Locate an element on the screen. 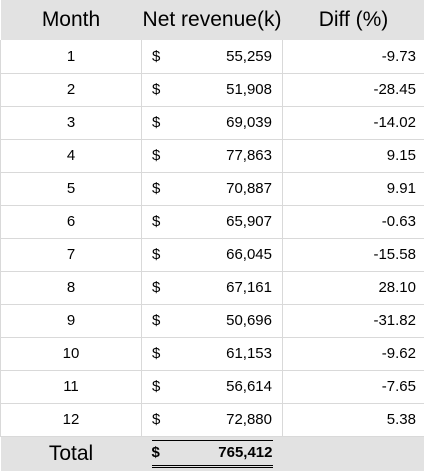  header-diff-percent: Diff (%) is located at coordinates (353, 20).